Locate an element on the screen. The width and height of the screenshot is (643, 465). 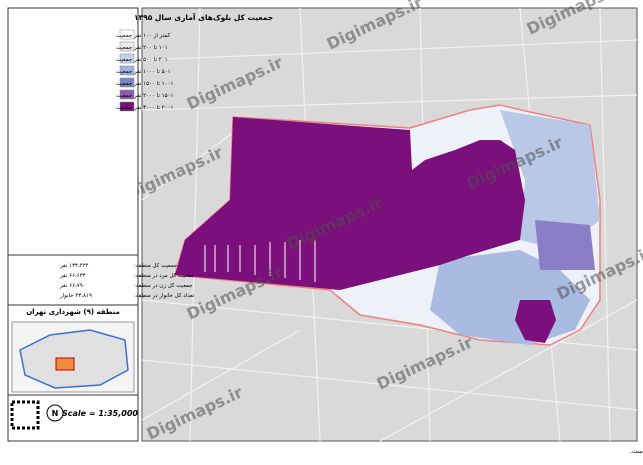
scale: Scale = 1:35,000 is located at coordinates (100, 413).